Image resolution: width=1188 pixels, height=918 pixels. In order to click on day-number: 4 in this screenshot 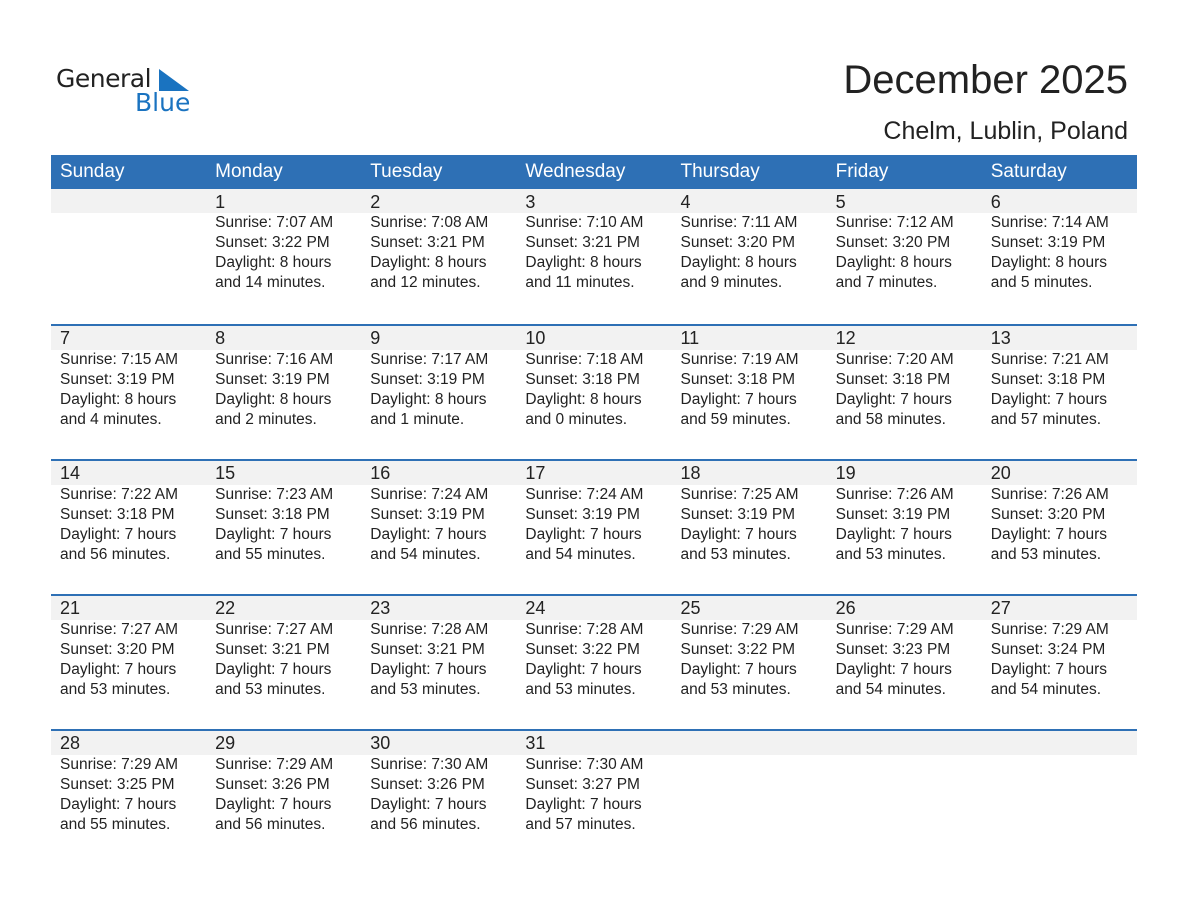, I will do `click(685, 202)`.